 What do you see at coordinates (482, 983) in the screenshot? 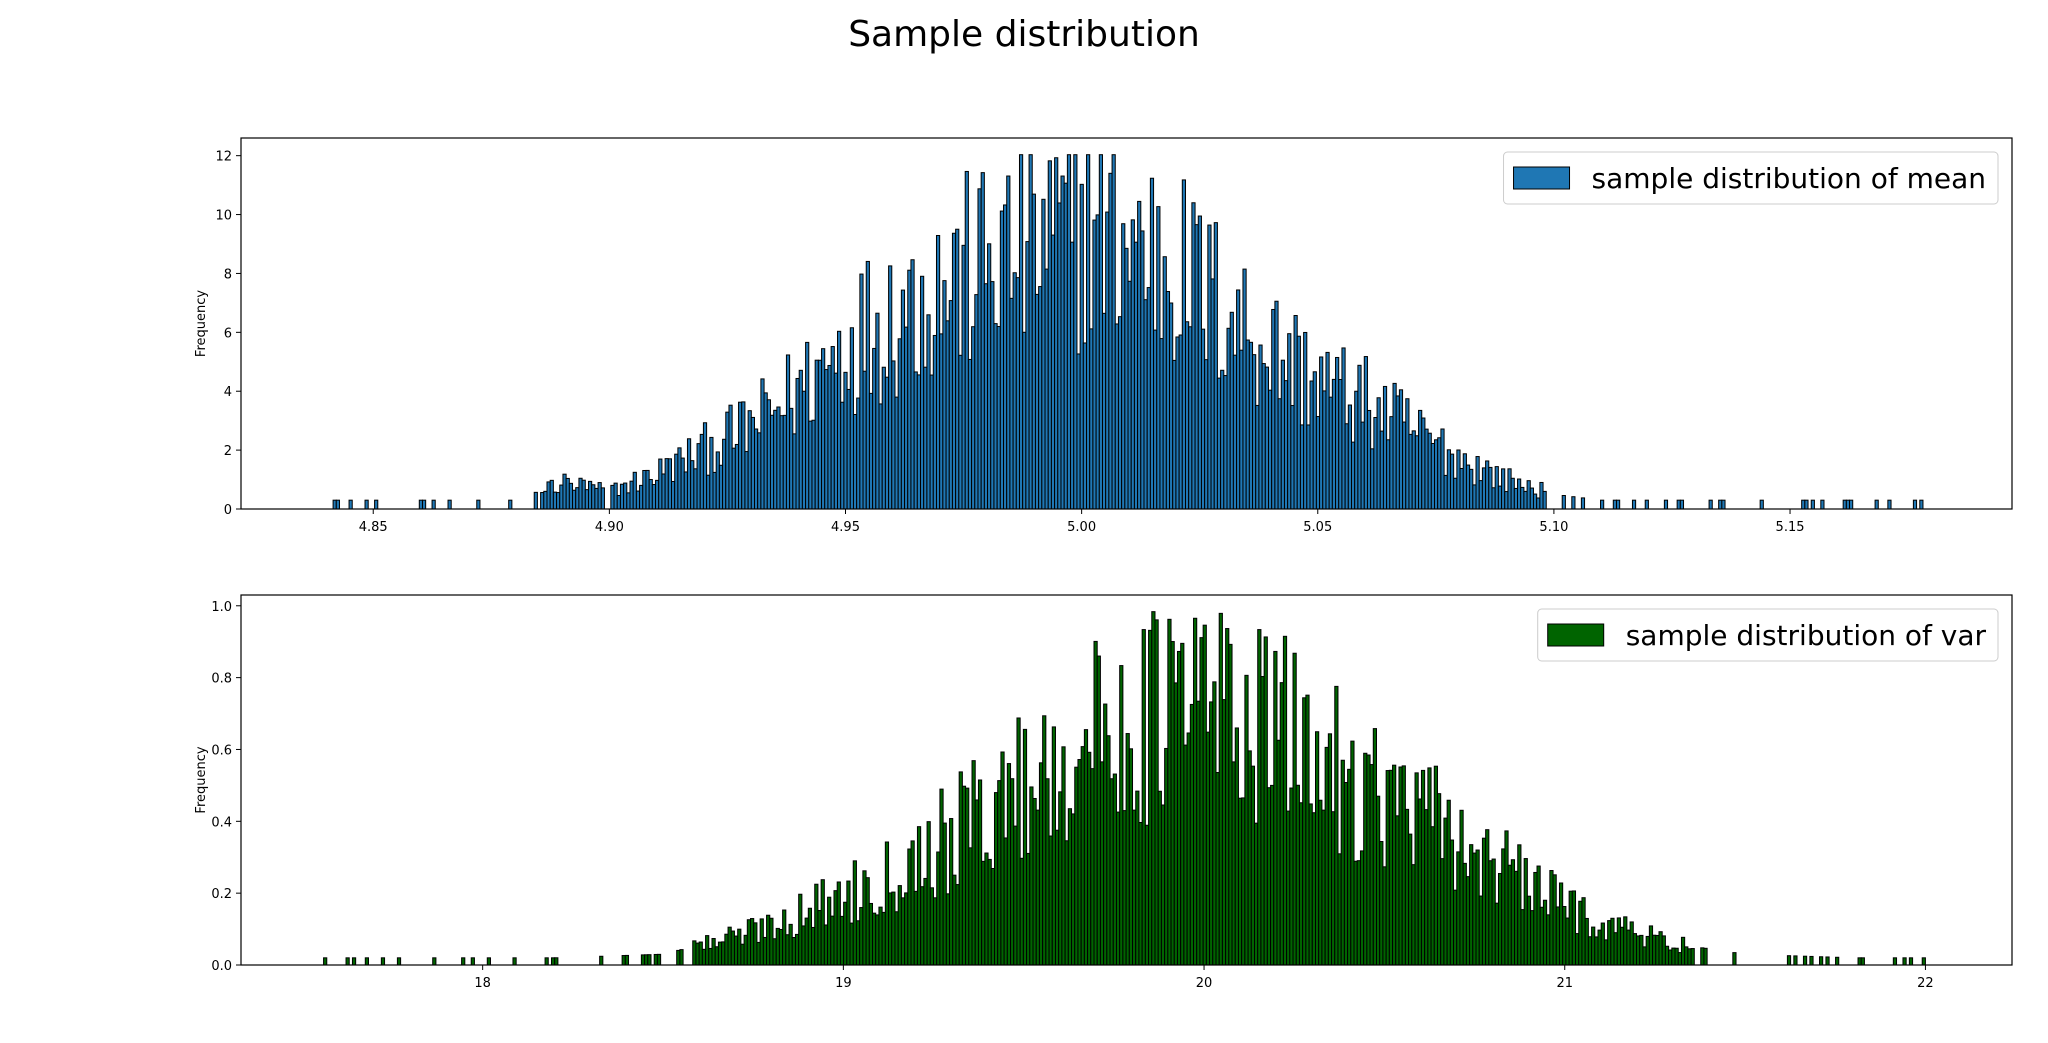
I see `x-tick-label: 18` at bounding box center [482, 983].